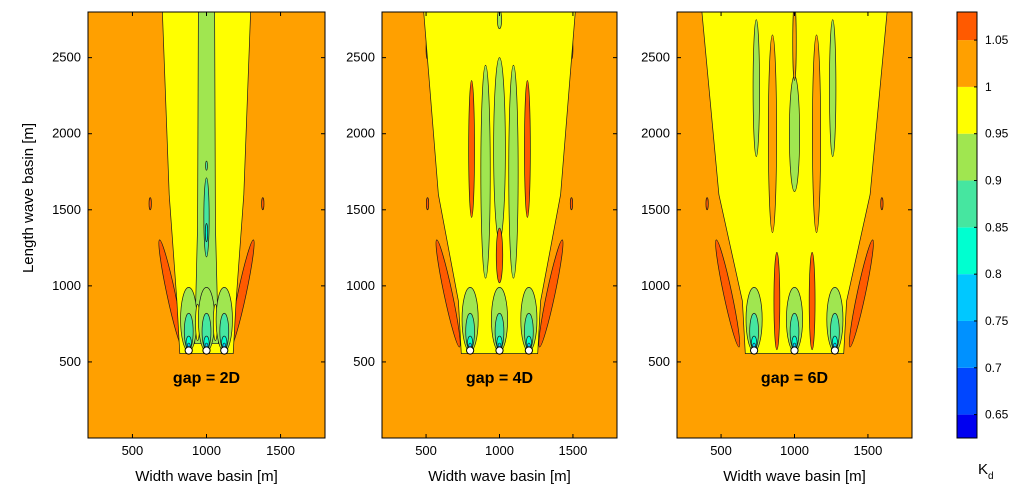  What do you see at coordinates (772, 133) in the screenshot?
I see `left-orange-finger` at bounding box center [772, 133].